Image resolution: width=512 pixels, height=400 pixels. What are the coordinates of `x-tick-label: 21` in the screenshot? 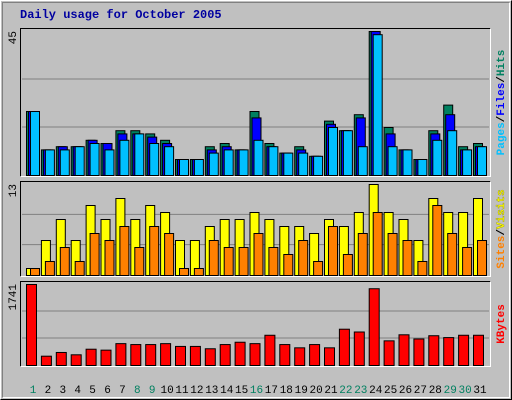 It's located at (331, 391).